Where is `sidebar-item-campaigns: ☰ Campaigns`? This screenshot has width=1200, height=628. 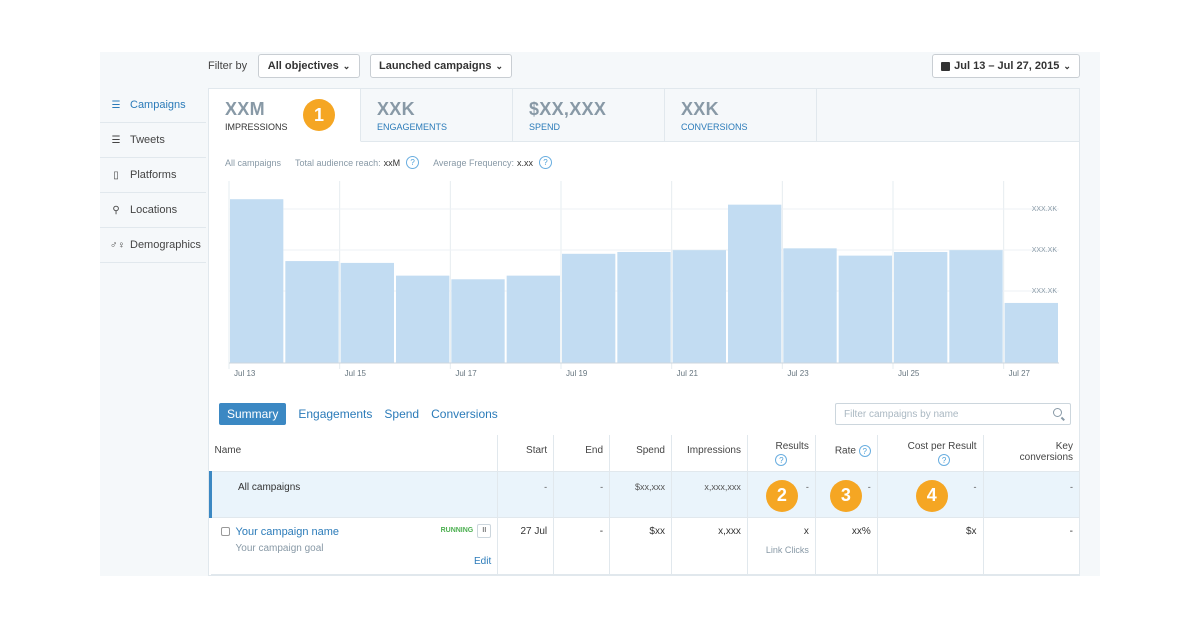
sidebar-item-campaigns: ☰ Campaigns is located at coordinates (153, 105).